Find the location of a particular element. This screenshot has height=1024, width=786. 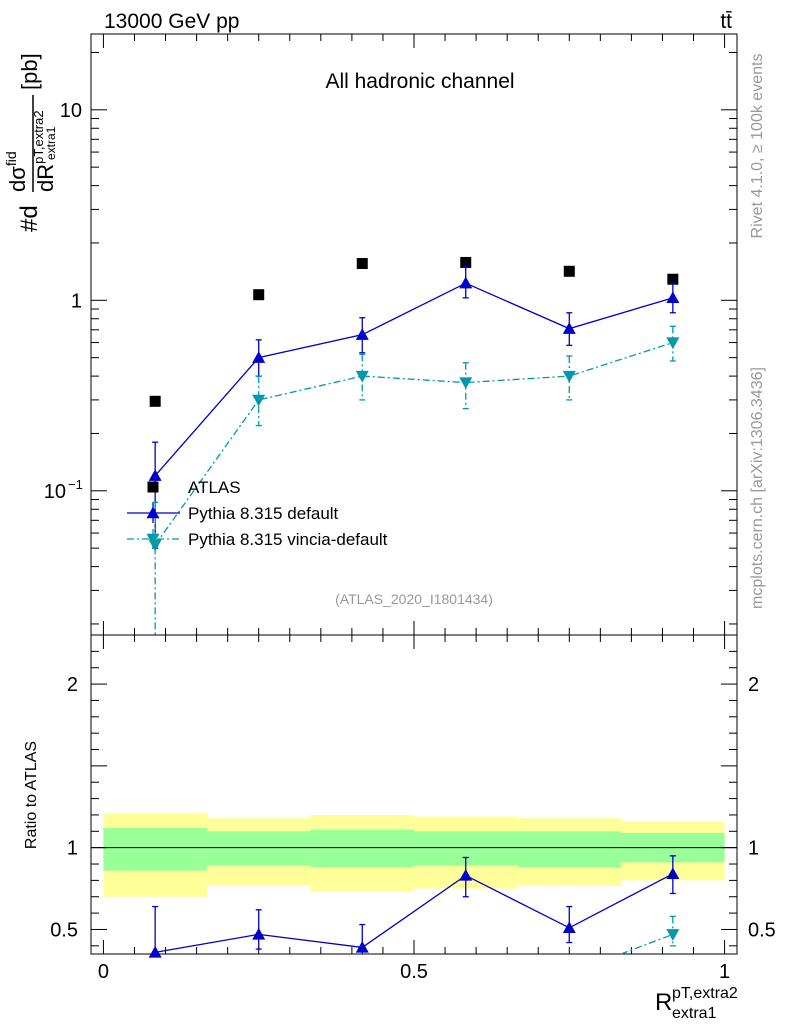

x-tick-label: 0.5 is located at coordinates (414, 972).